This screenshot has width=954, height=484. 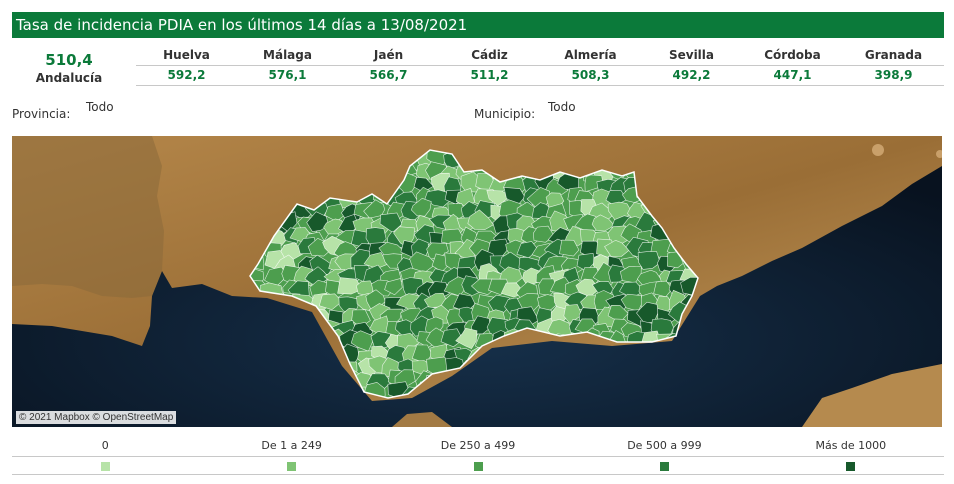 I want to click on provincia-filter-label: Provincia:, so click(x=41, y=114).